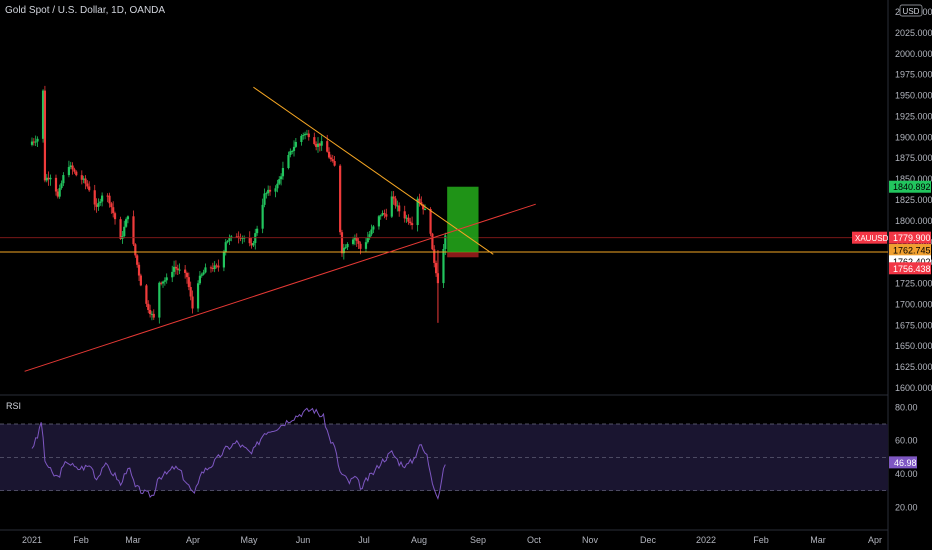 The height and width of the screenshot is (550, 932). Describe the element at coordinates (463, 255) in the screenshot. I see `stop-zone` at that location.